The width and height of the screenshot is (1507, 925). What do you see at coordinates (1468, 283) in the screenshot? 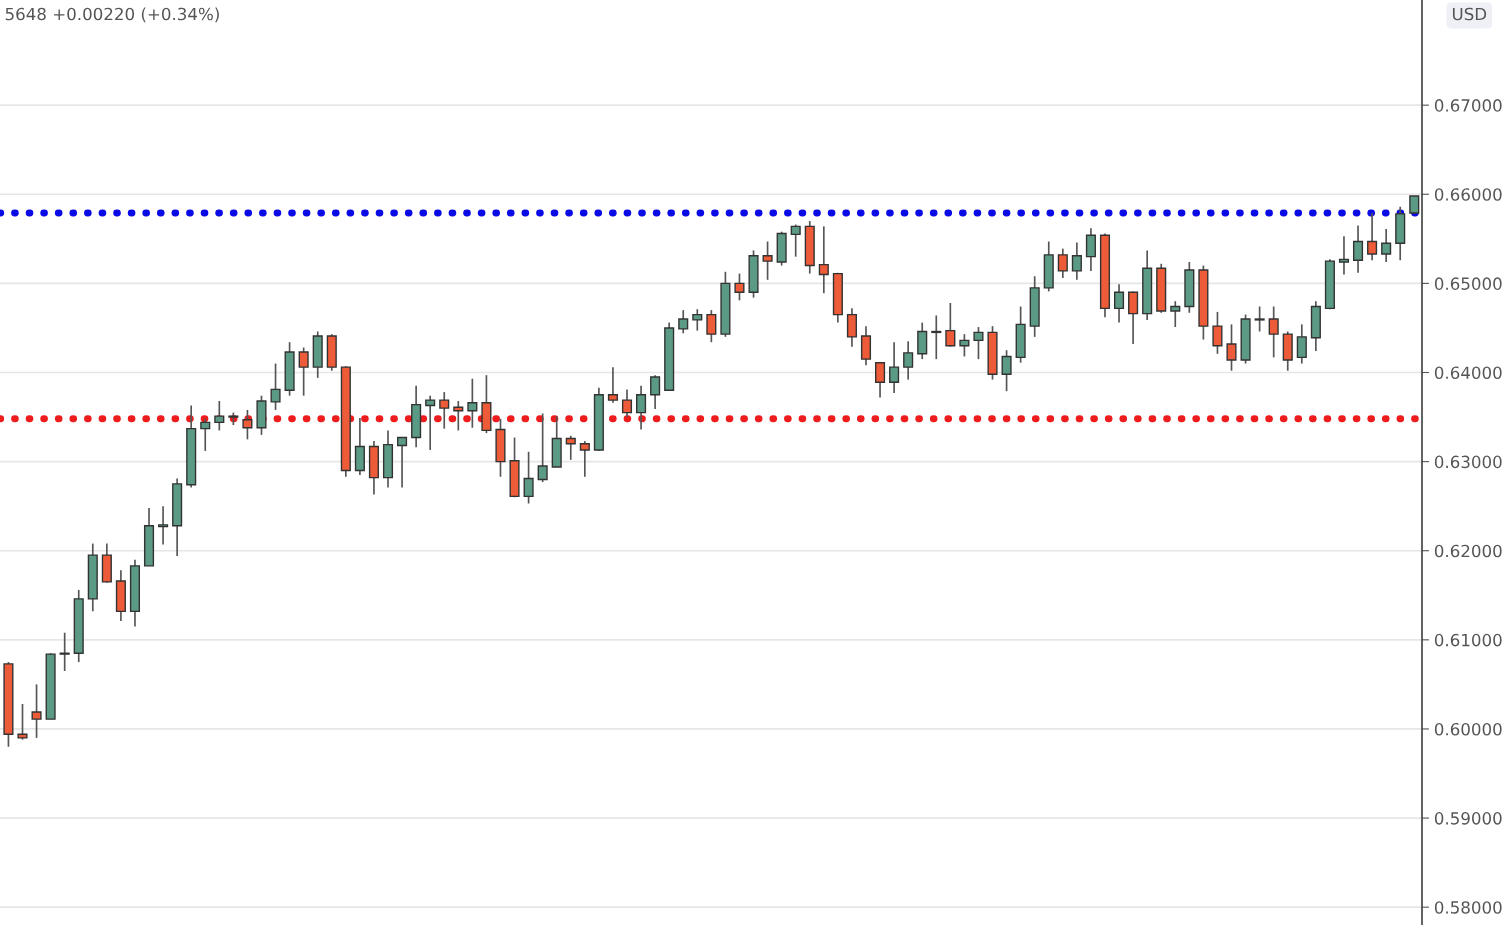
I see `y-tick-label: 0.65000` at bounding box center [1468, 283].